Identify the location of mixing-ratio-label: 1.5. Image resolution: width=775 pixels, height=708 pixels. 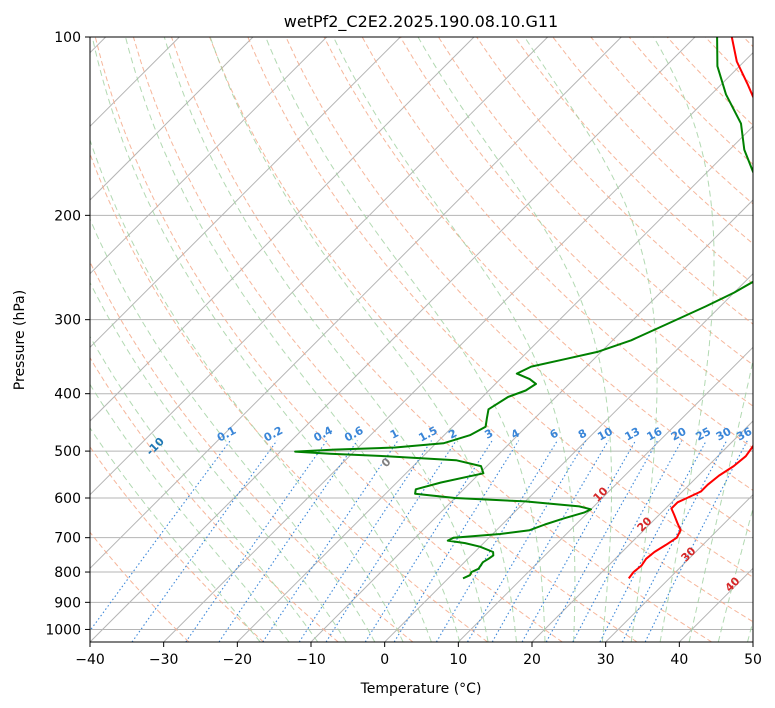
(427, 434).